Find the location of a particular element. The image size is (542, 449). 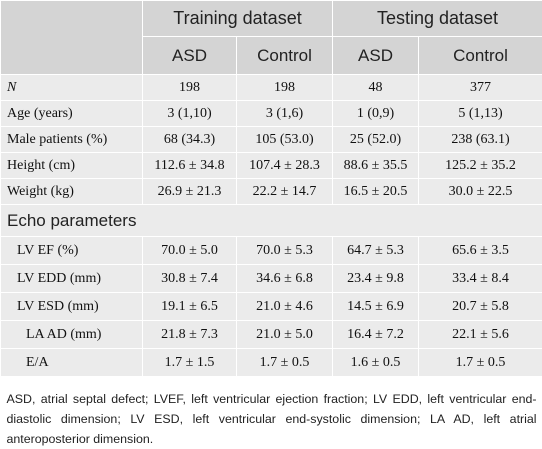

cell-value: 238 (63.1) is located at coordinates (480, 140).